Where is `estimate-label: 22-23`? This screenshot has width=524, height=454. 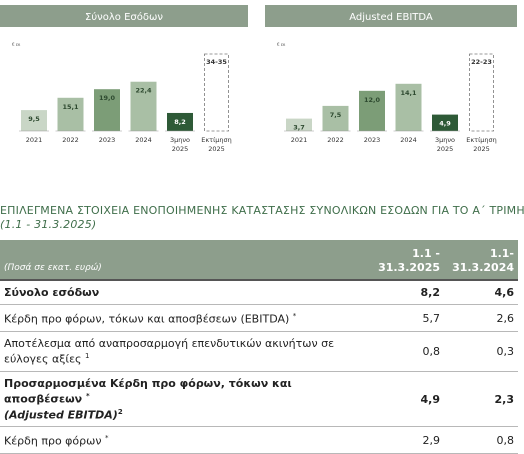 estimate-label: 22-23 is located at coordinates (481, 62).